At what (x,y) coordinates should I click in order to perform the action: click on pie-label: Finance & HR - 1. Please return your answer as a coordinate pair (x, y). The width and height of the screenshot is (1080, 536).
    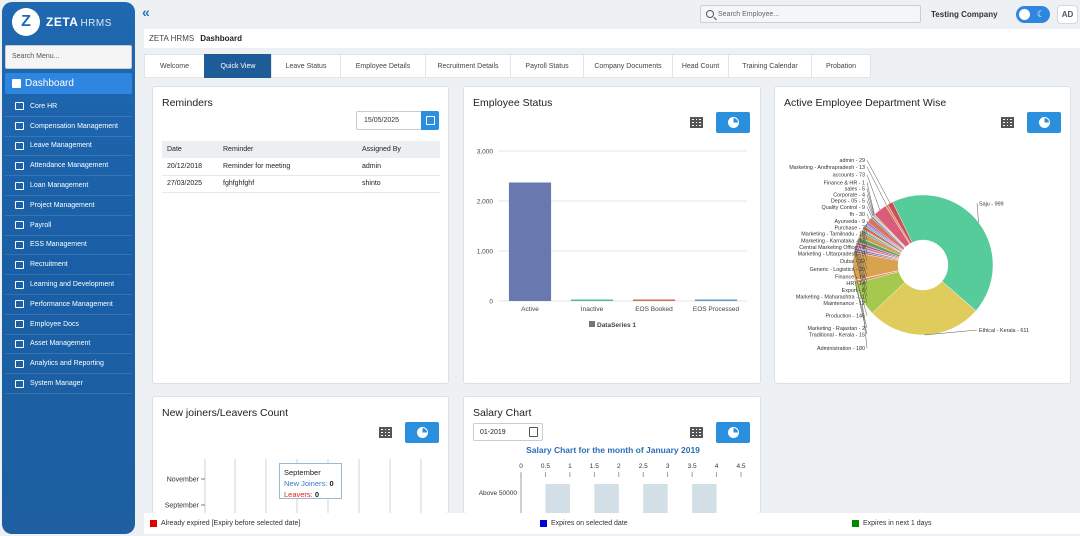
    Looking at the image, I should click on (844, 184).